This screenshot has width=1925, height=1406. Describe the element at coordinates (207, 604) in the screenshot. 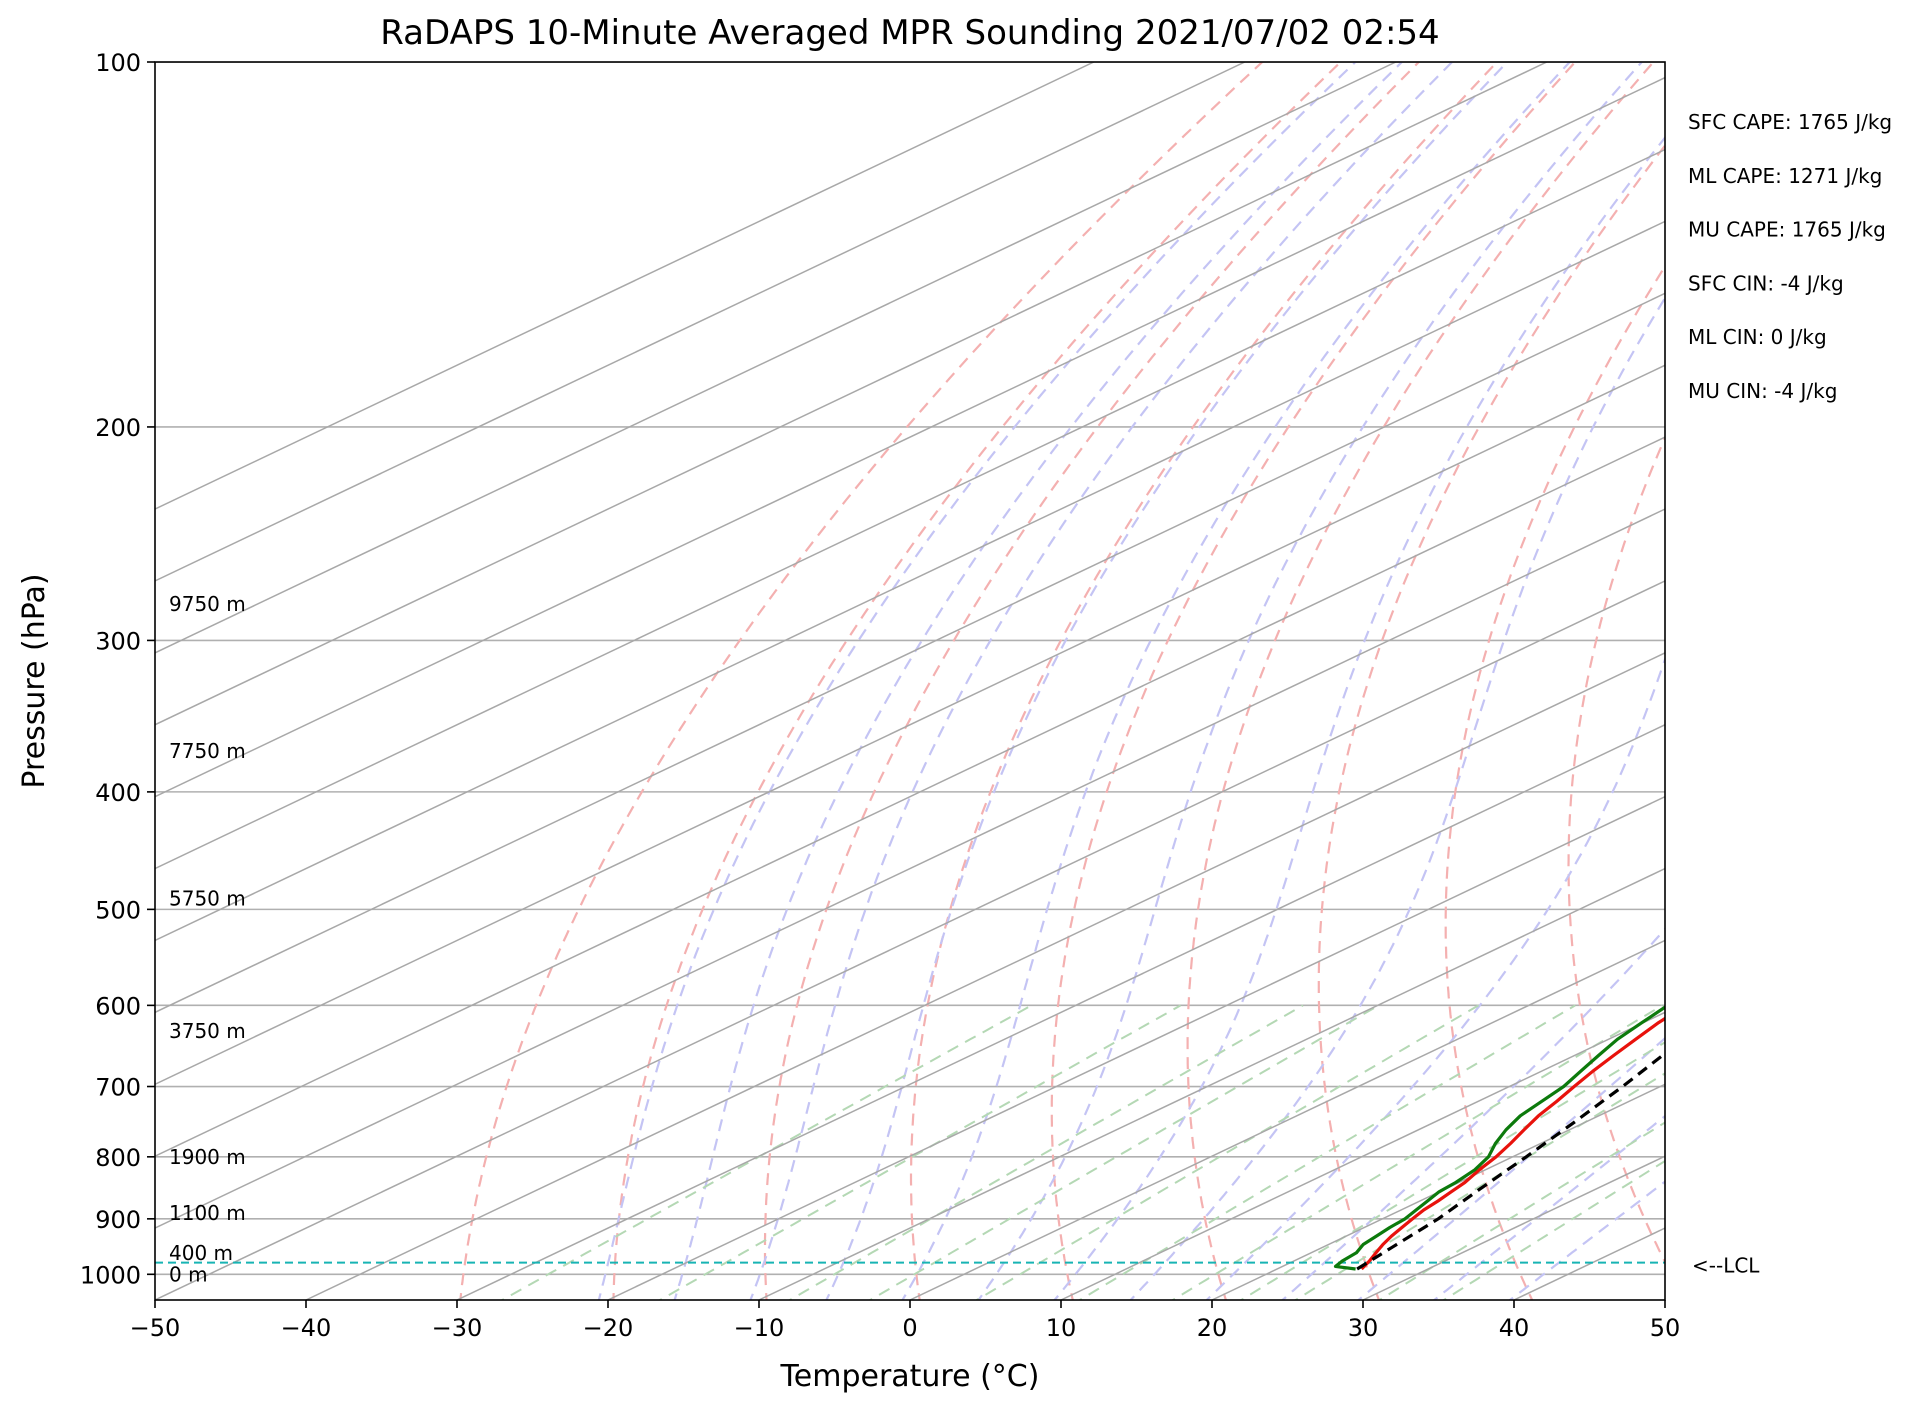

I see `height-label: 9750 m` at that location.